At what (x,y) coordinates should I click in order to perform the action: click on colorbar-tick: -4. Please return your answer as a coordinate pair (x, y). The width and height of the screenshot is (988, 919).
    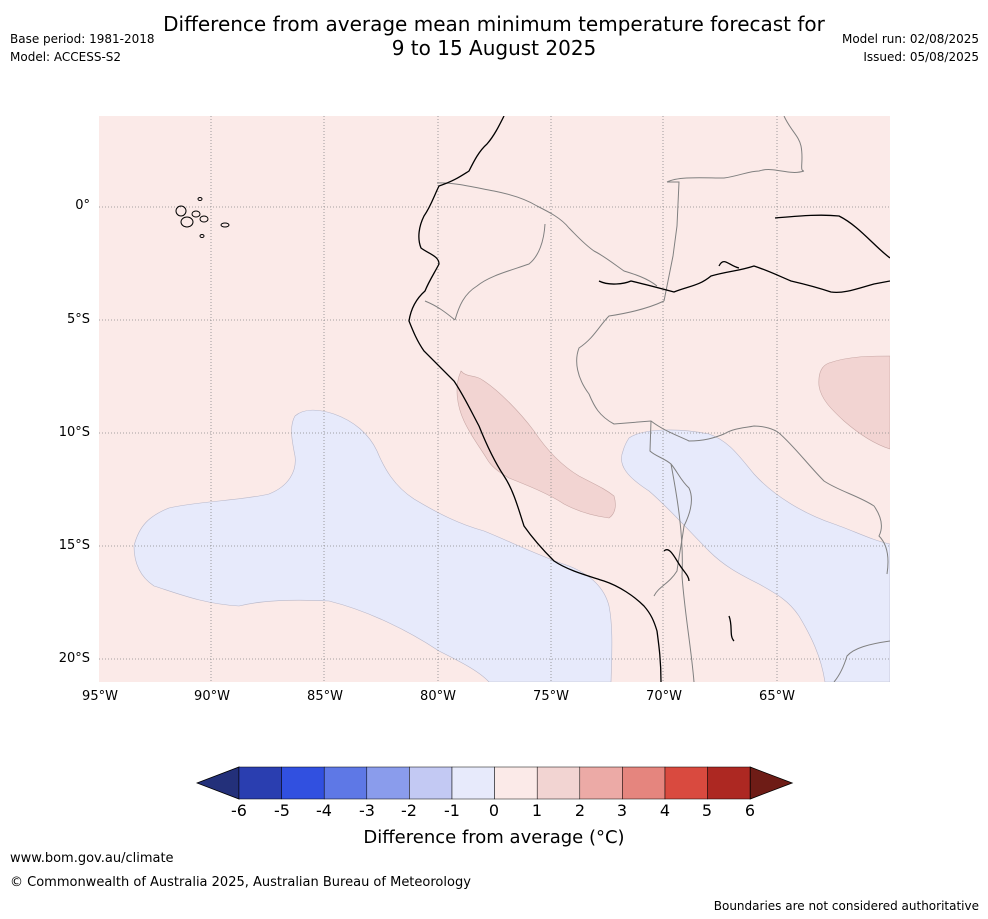
    Looking at the image, I should click on (324, 810).